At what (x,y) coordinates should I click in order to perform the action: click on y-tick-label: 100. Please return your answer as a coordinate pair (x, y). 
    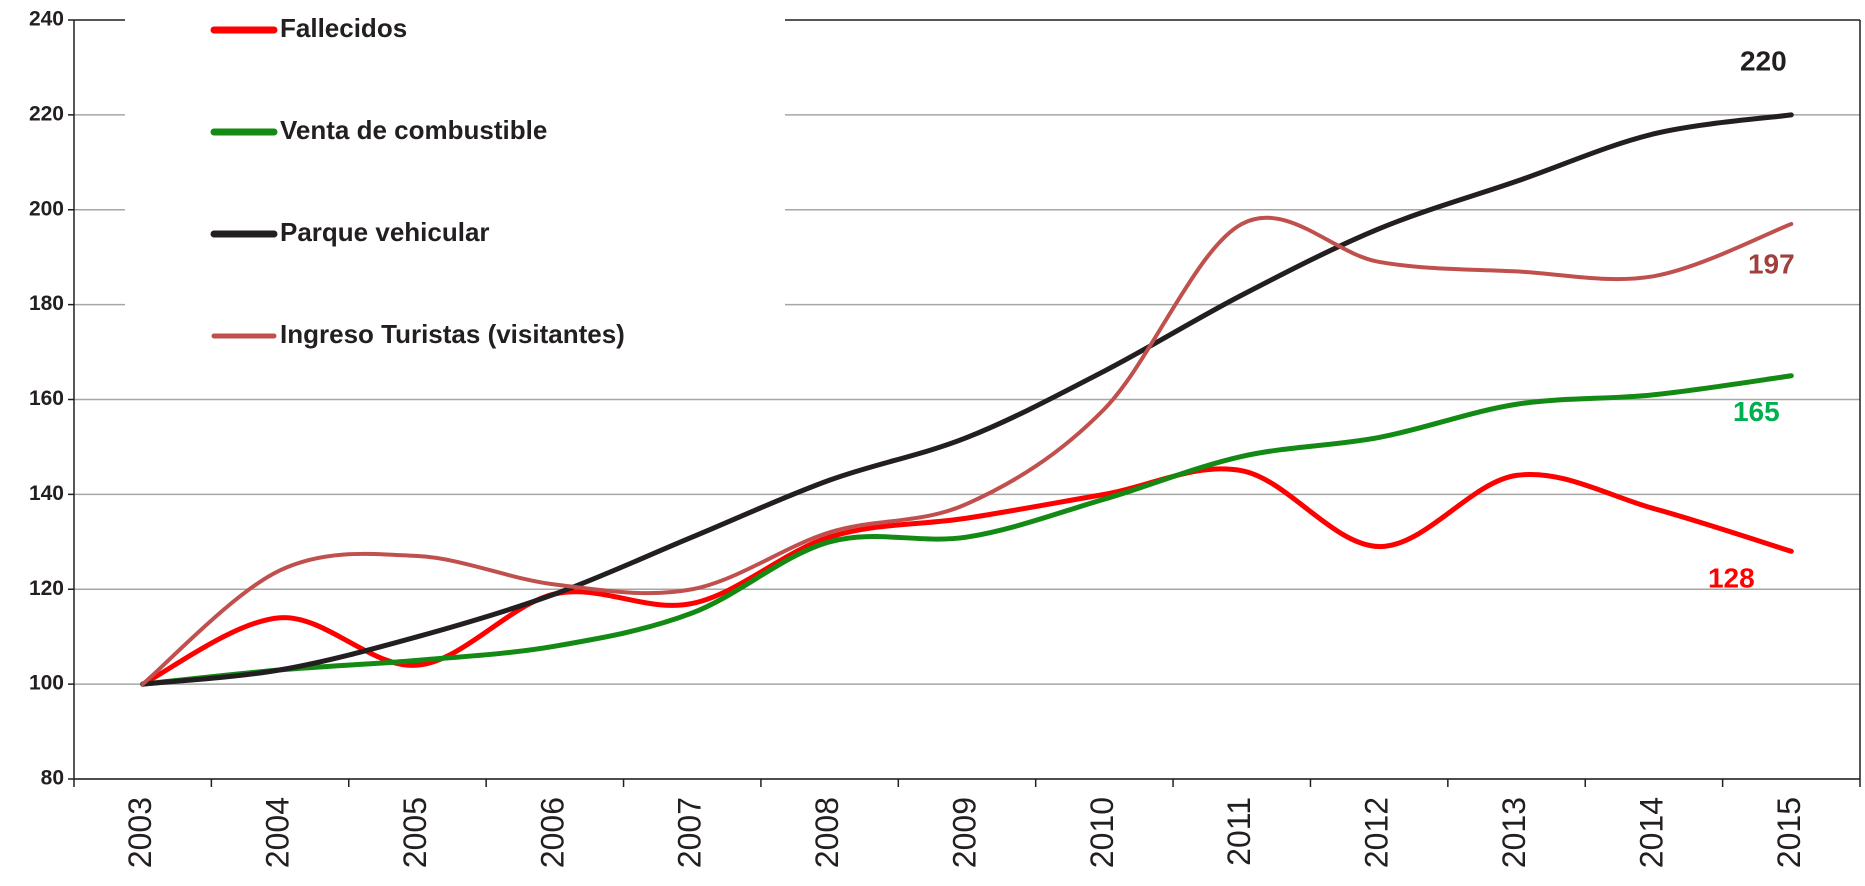
    Looking at the image, I should click on (46, 683).